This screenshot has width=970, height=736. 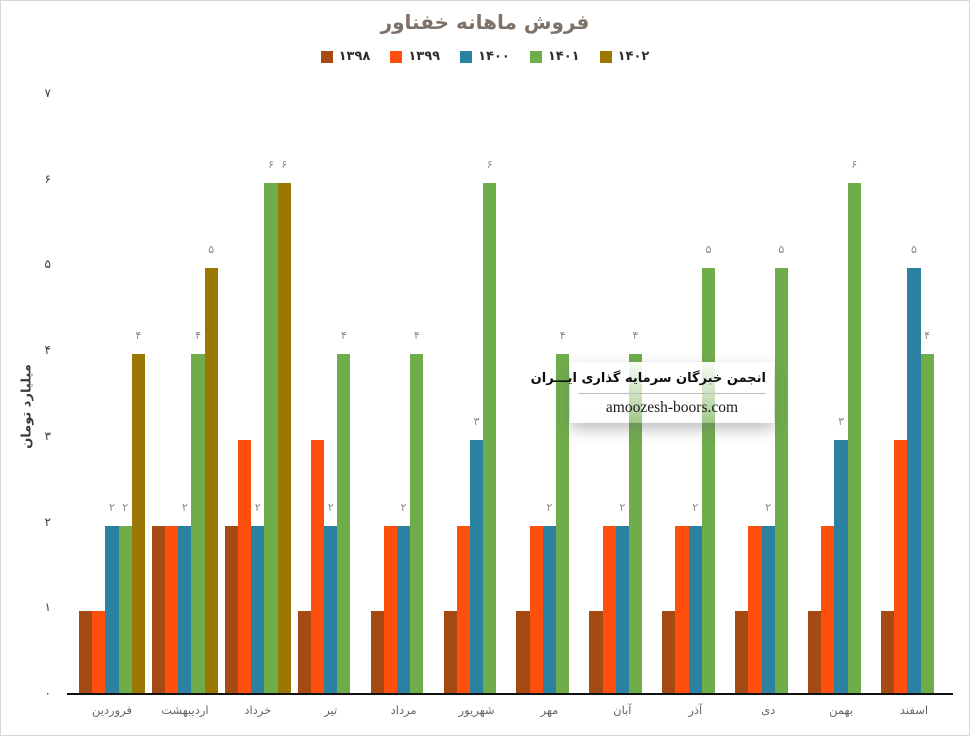 What do you see at coordinates (258, 710) in the screenshot?
I see `month-label: خرداد` at bounding box center [258, 710].